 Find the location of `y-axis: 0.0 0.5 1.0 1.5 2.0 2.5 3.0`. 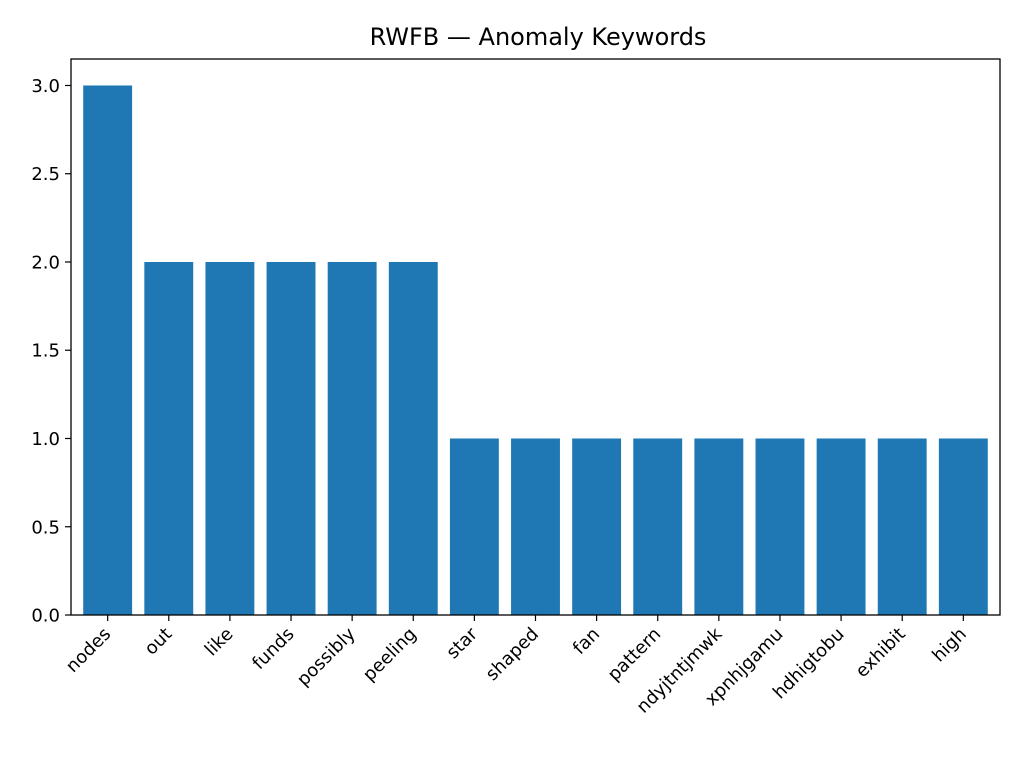

y-axis: 0.0 0.5 1.0 1.5 2.0 2.5 3.0 is located at coordinates (51, 351).